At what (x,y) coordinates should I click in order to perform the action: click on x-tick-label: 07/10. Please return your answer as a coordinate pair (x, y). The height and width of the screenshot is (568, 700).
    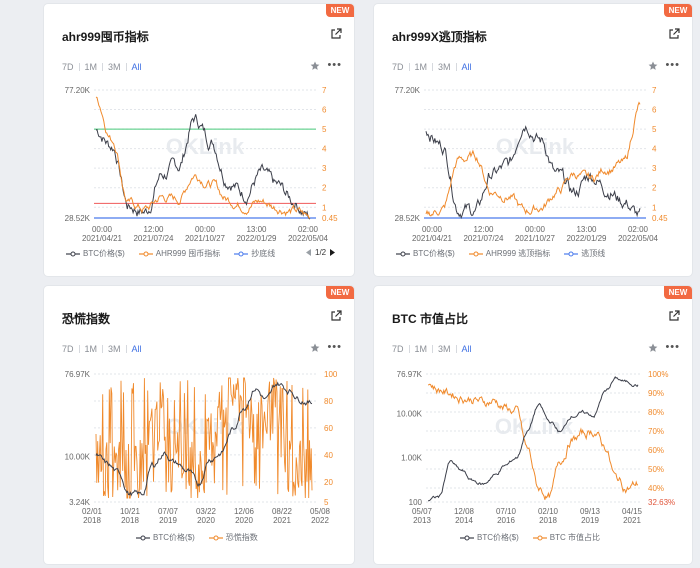
    Looking at the image, I should click on (506, 511).